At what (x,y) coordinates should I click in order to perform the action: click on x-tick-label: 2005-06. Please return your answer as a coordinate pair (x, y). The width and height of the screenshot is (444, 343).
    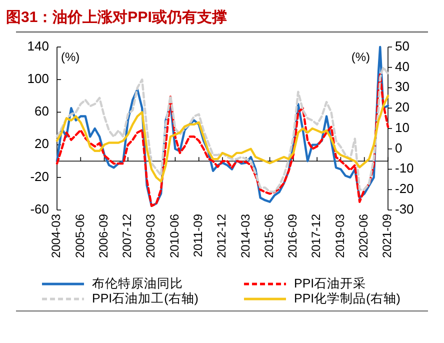
    Looking at the image, I should click on (79, 236).